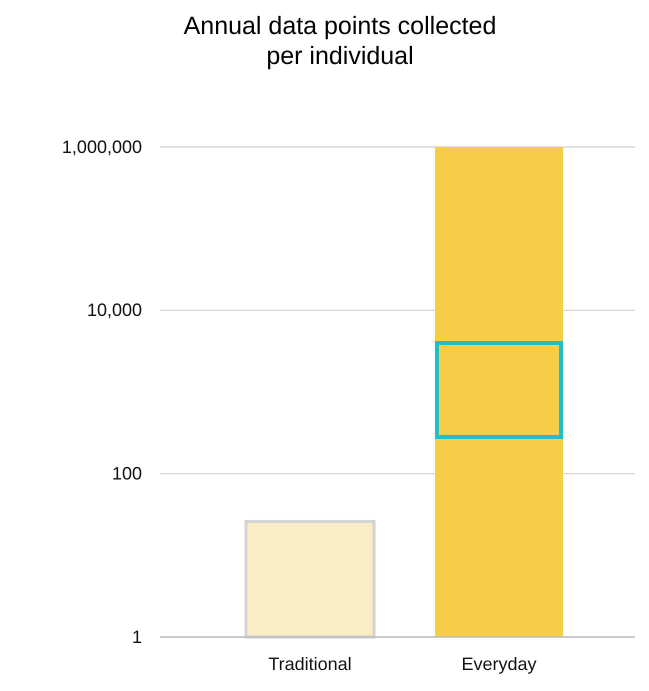  What do you see at coordinates (114, 310) in the screenshot?
I see `y-tick-label: 10,000` at bounding box center [114, 310].